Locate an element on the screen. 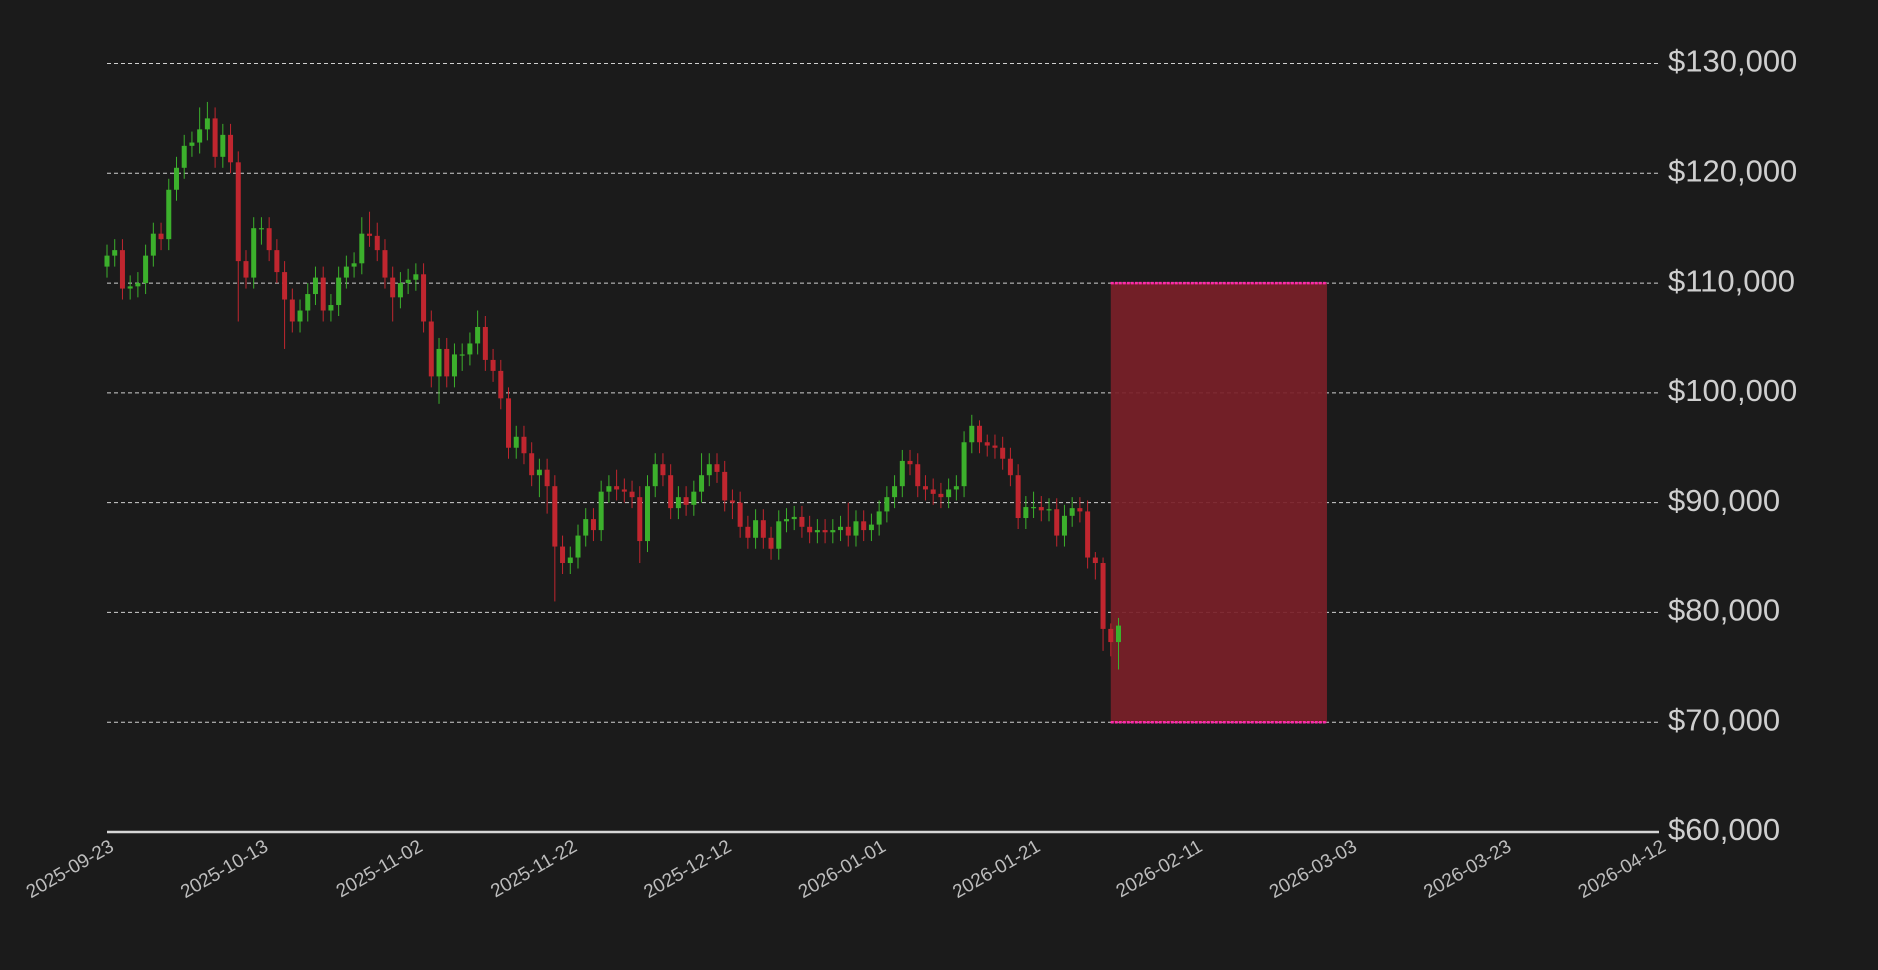 The height and width of the screenshot is (970, 1878). shaded-zone is located at coordinates (1218, 503).